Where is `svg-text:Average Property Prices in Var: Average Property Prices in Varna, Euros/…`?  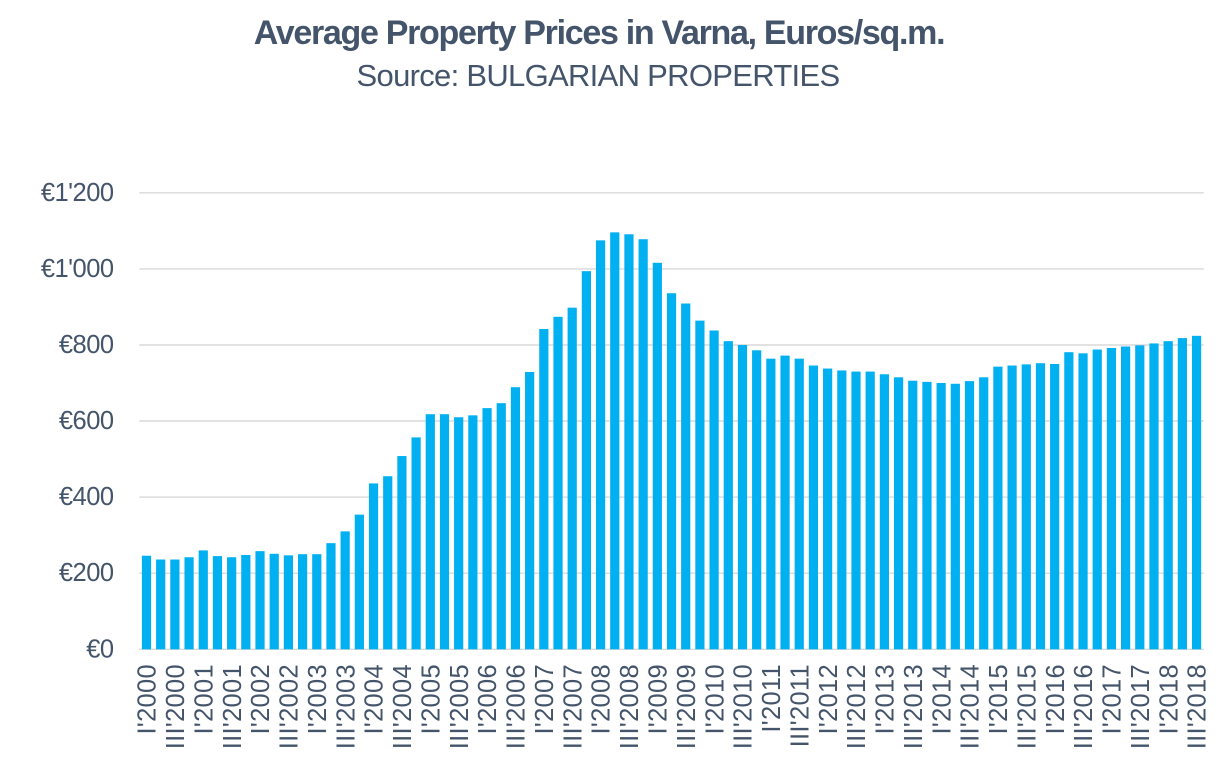
svg-text:Average Property Prices in Var: Average Property Prices in Varna, Euros/… is located at coordinates (599, 33).